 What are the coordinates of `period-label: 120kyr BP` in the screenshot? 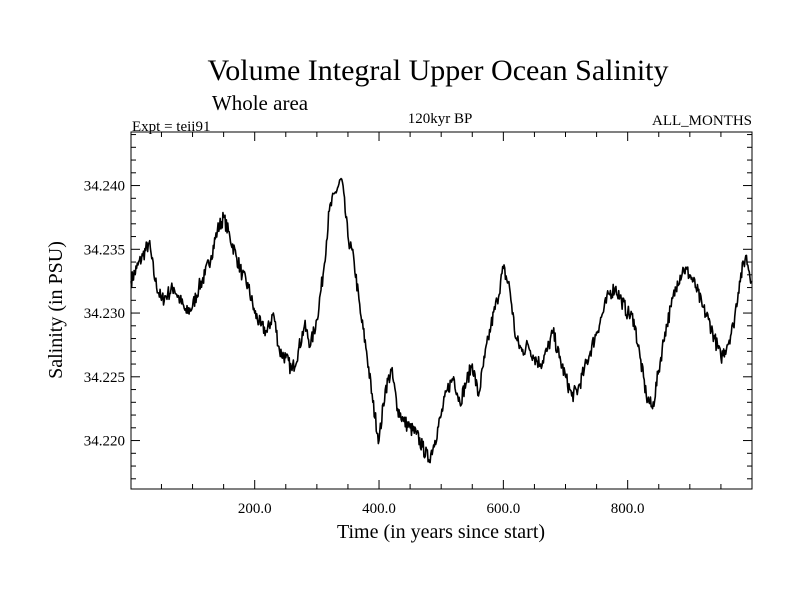 It's located at (440, 119).